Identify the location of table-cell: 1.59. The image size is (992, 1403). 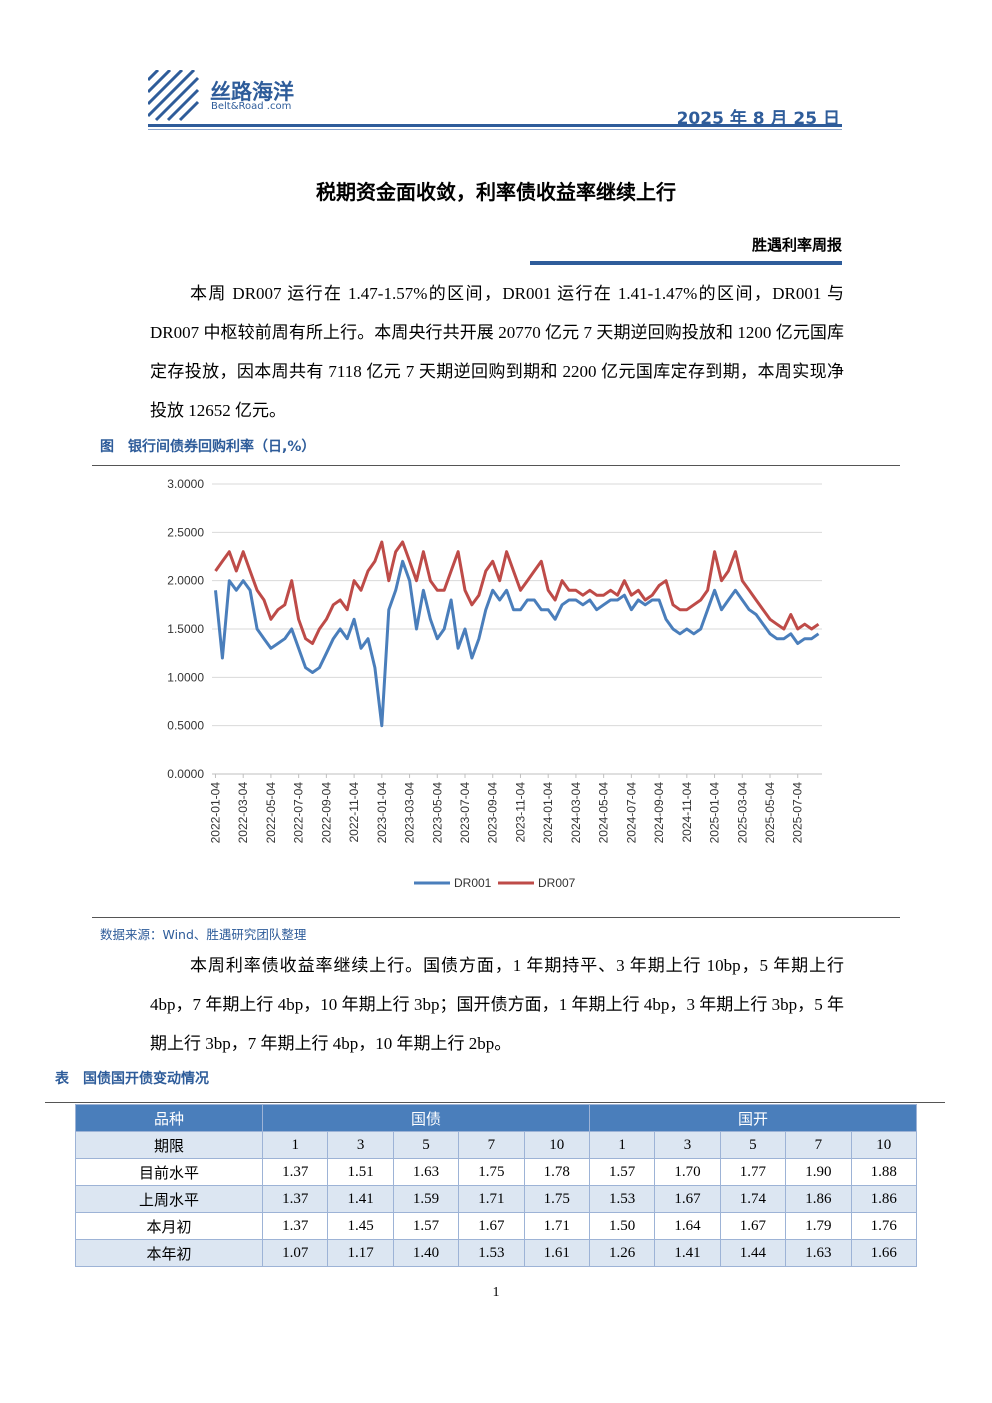
(426, 1199).